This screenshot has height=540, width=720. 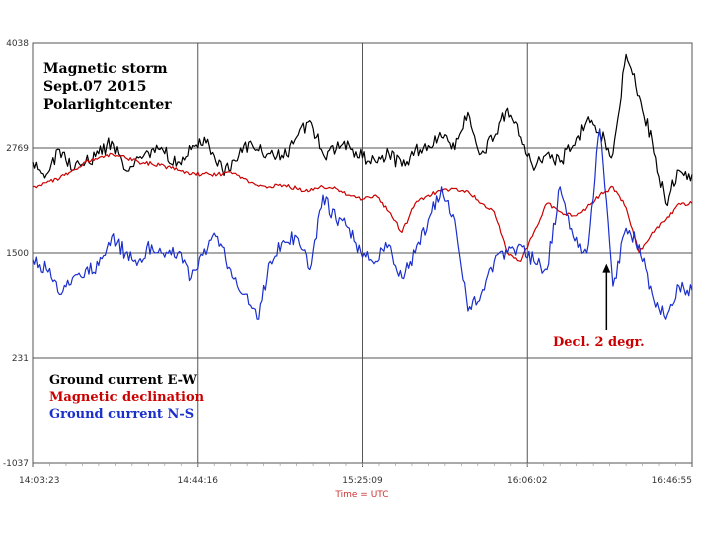 What do you see at coordinates (94, 87) in the screenshot?
I see `chart-title-line-2: Sept.07 2015` at bounding box center [94, 87].